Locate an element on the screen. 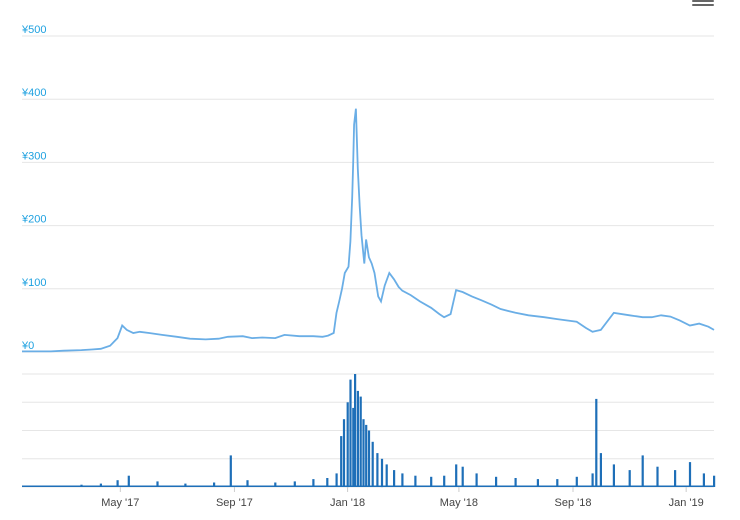  x-tick-label: May '18 is located at coordinates (459, 503).